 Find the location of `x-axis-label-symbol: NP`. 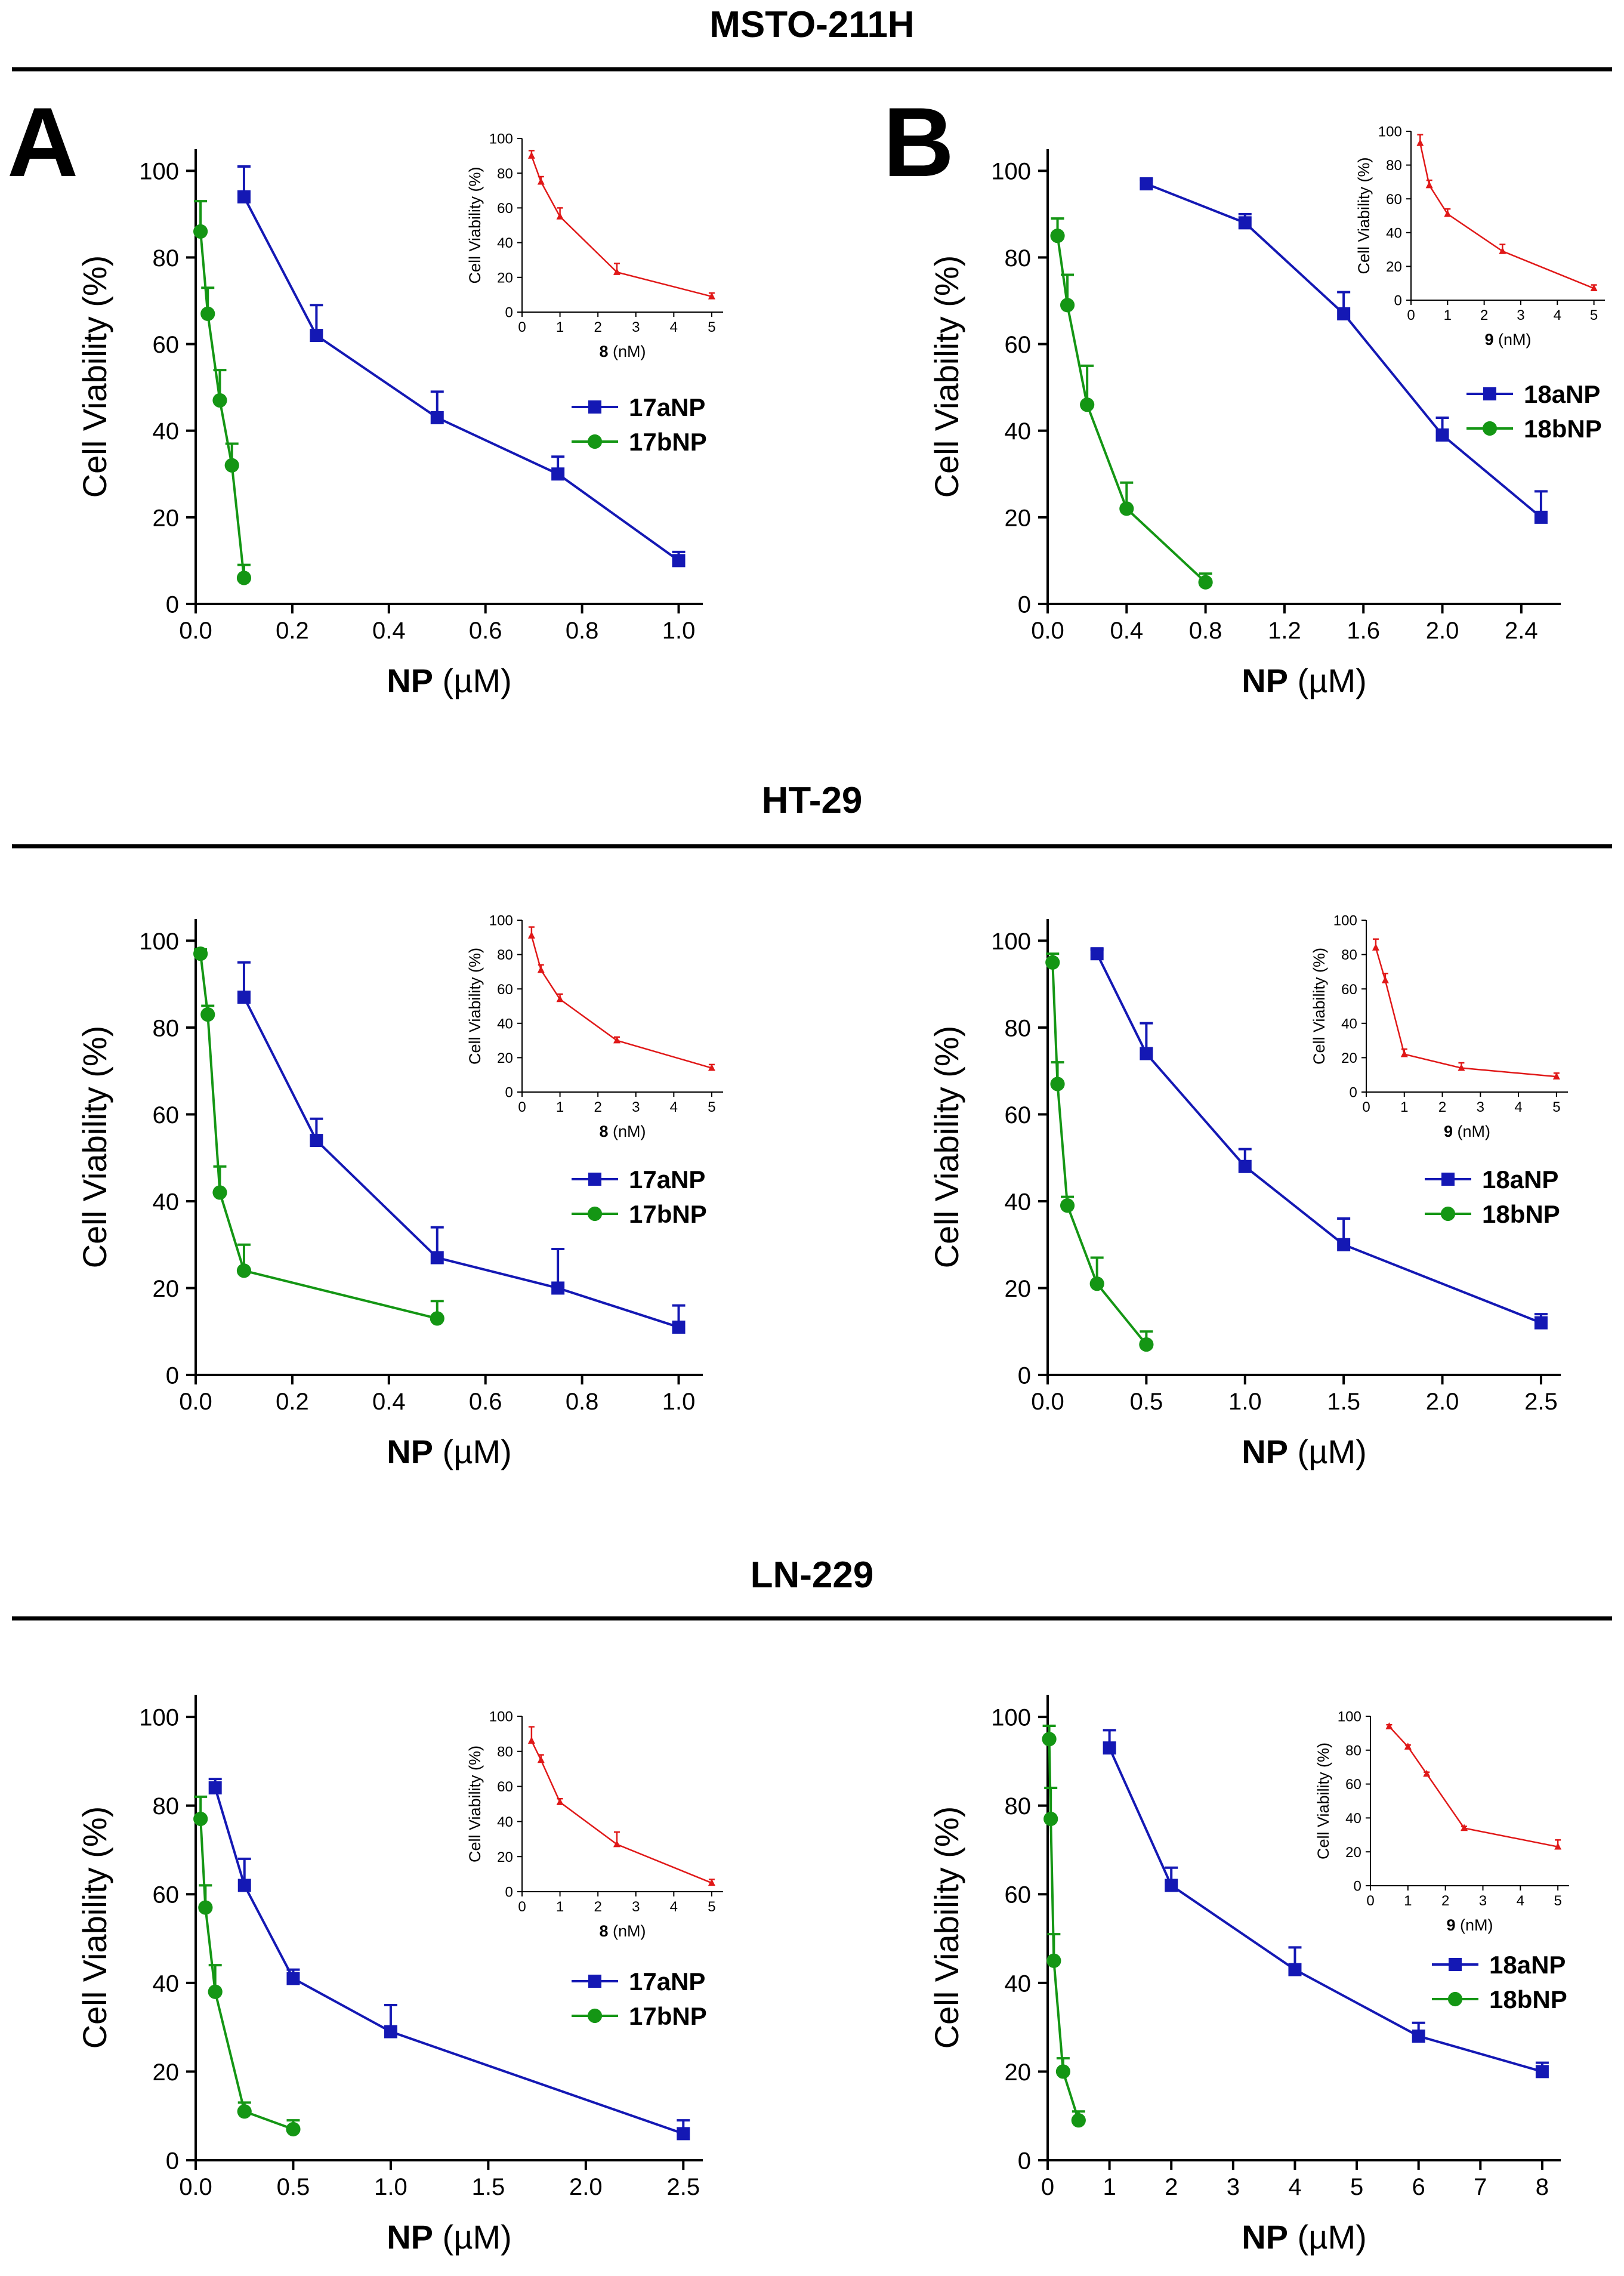

x-axis-label-symbol: NP is located at coordinates (1265, 2237).